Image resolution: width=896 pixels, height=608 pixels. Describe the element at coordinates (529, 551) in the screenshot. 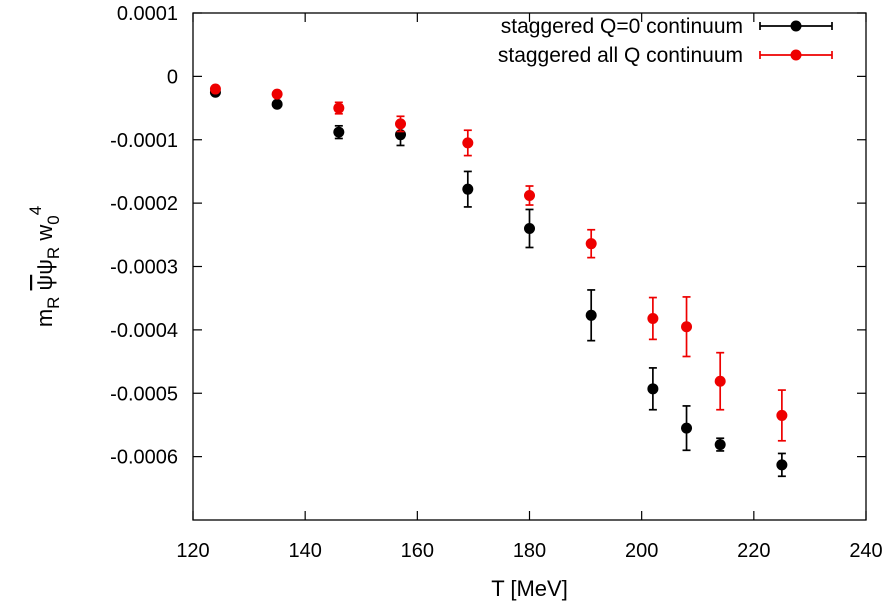

I see `x-tick-label: 180` at that location.